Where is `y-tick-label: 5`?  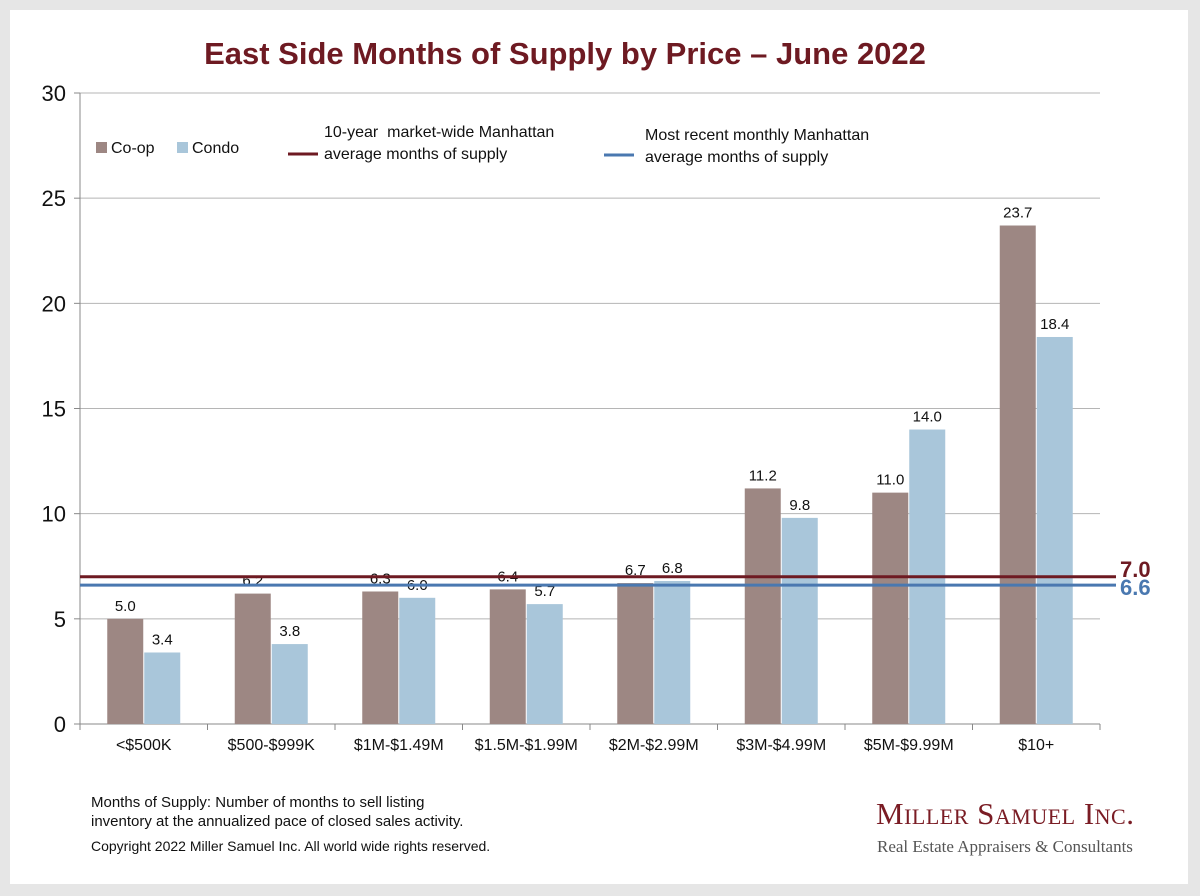
y-tick-label: 5 is located at coordinates (60, 619).